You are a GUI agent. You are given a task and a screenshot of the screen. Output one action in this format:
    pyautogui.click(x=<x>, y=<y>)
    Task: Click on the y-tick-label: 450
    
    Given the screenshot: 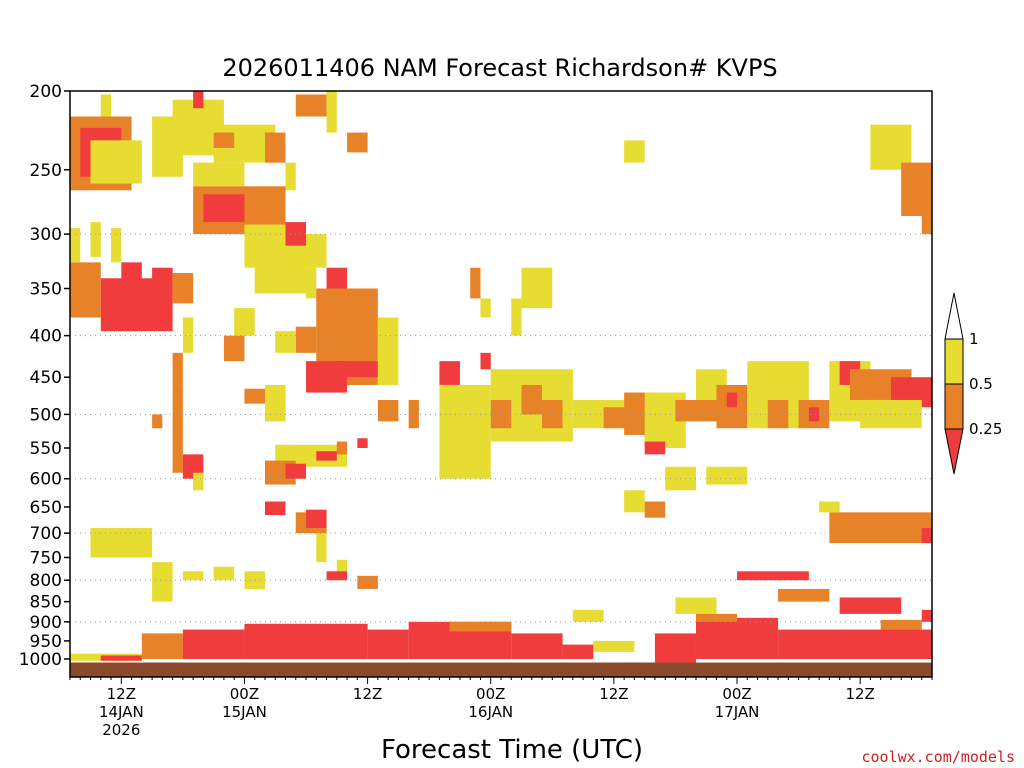 What is the action you would take?
    pyautogui.click(x=46, y=378)
    